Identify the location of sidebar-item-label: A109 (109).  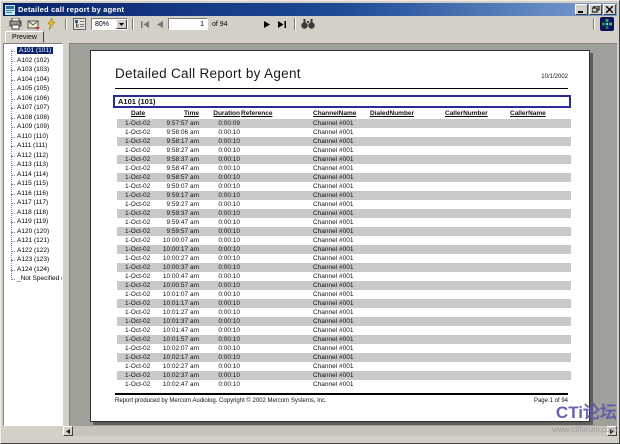
(33, 126).